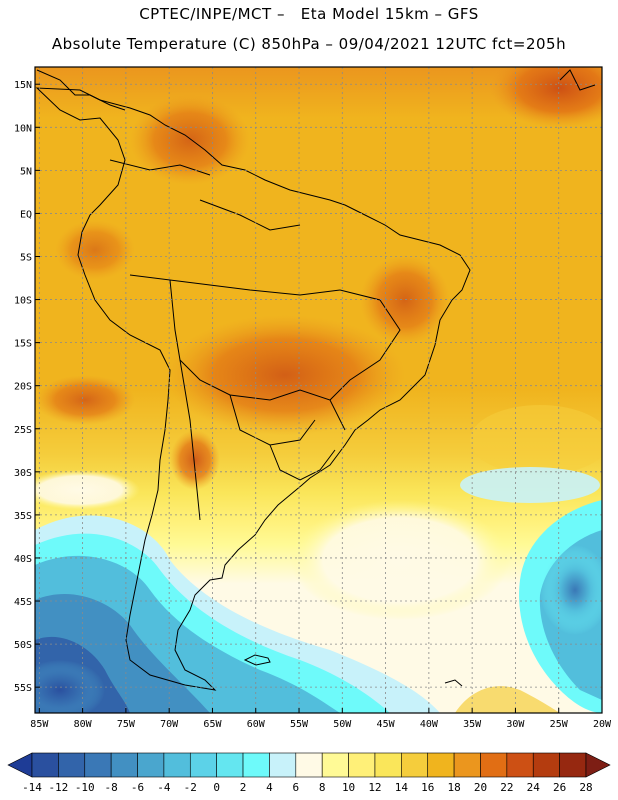 Image resolution: width=618 pixels, height=800 pixels. I want to click on lat-tick-label: 35S, so click(23, 516).